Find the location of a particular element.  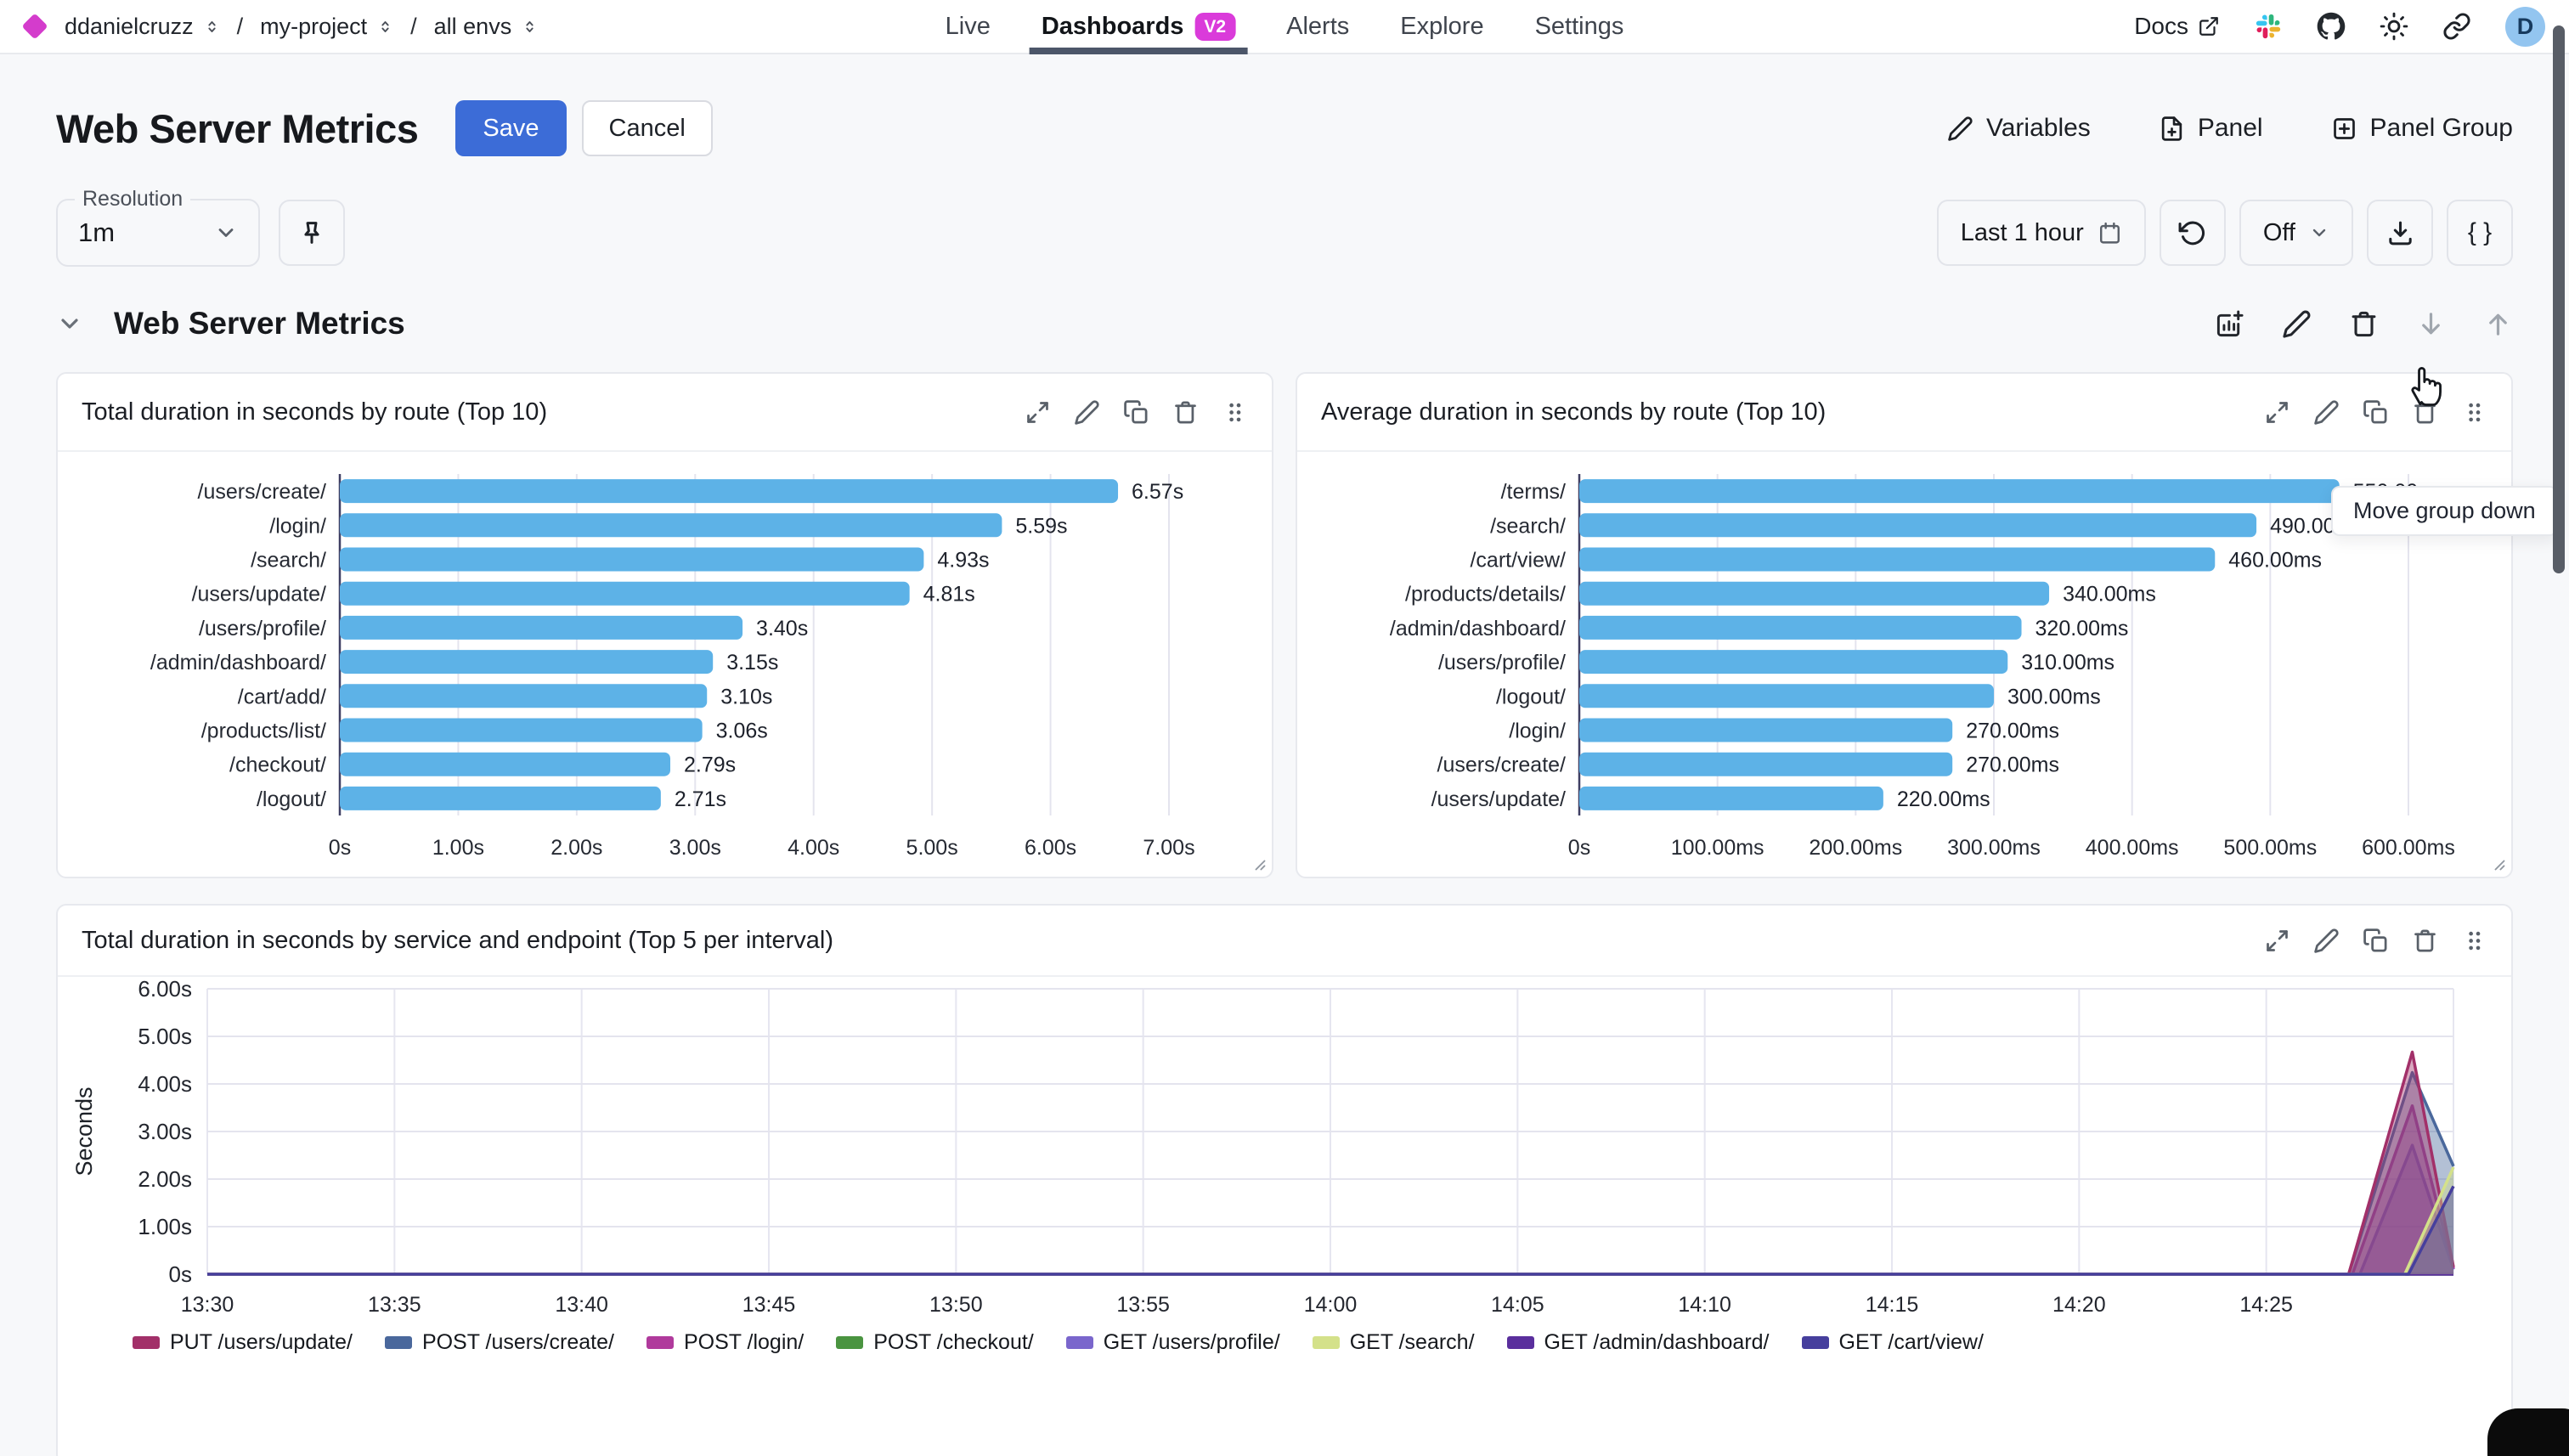

value-label: 2.79s is located at coordinates (710, 765).